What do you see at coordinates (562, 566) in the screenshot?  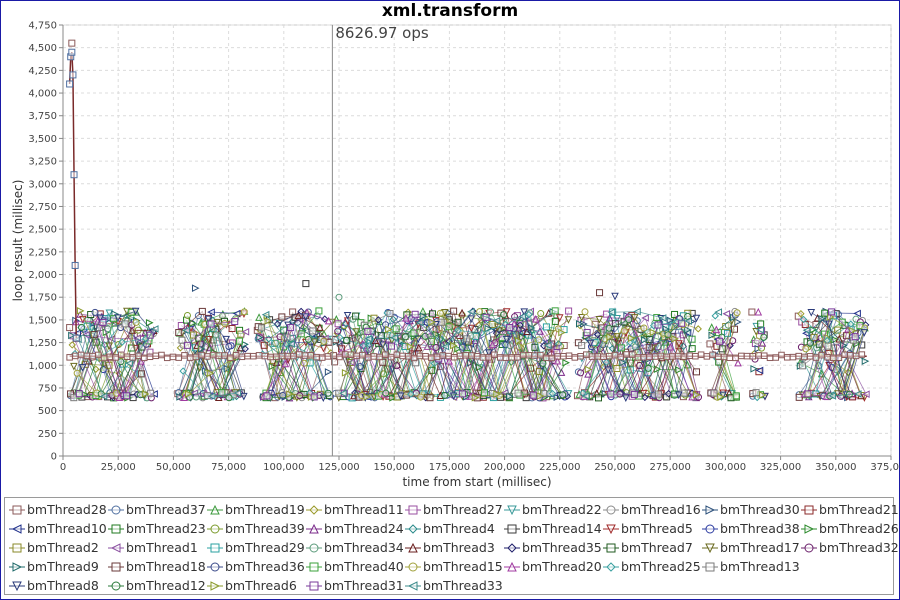 I see `legend-label: bmThread20` at bounding box center [562, 566].